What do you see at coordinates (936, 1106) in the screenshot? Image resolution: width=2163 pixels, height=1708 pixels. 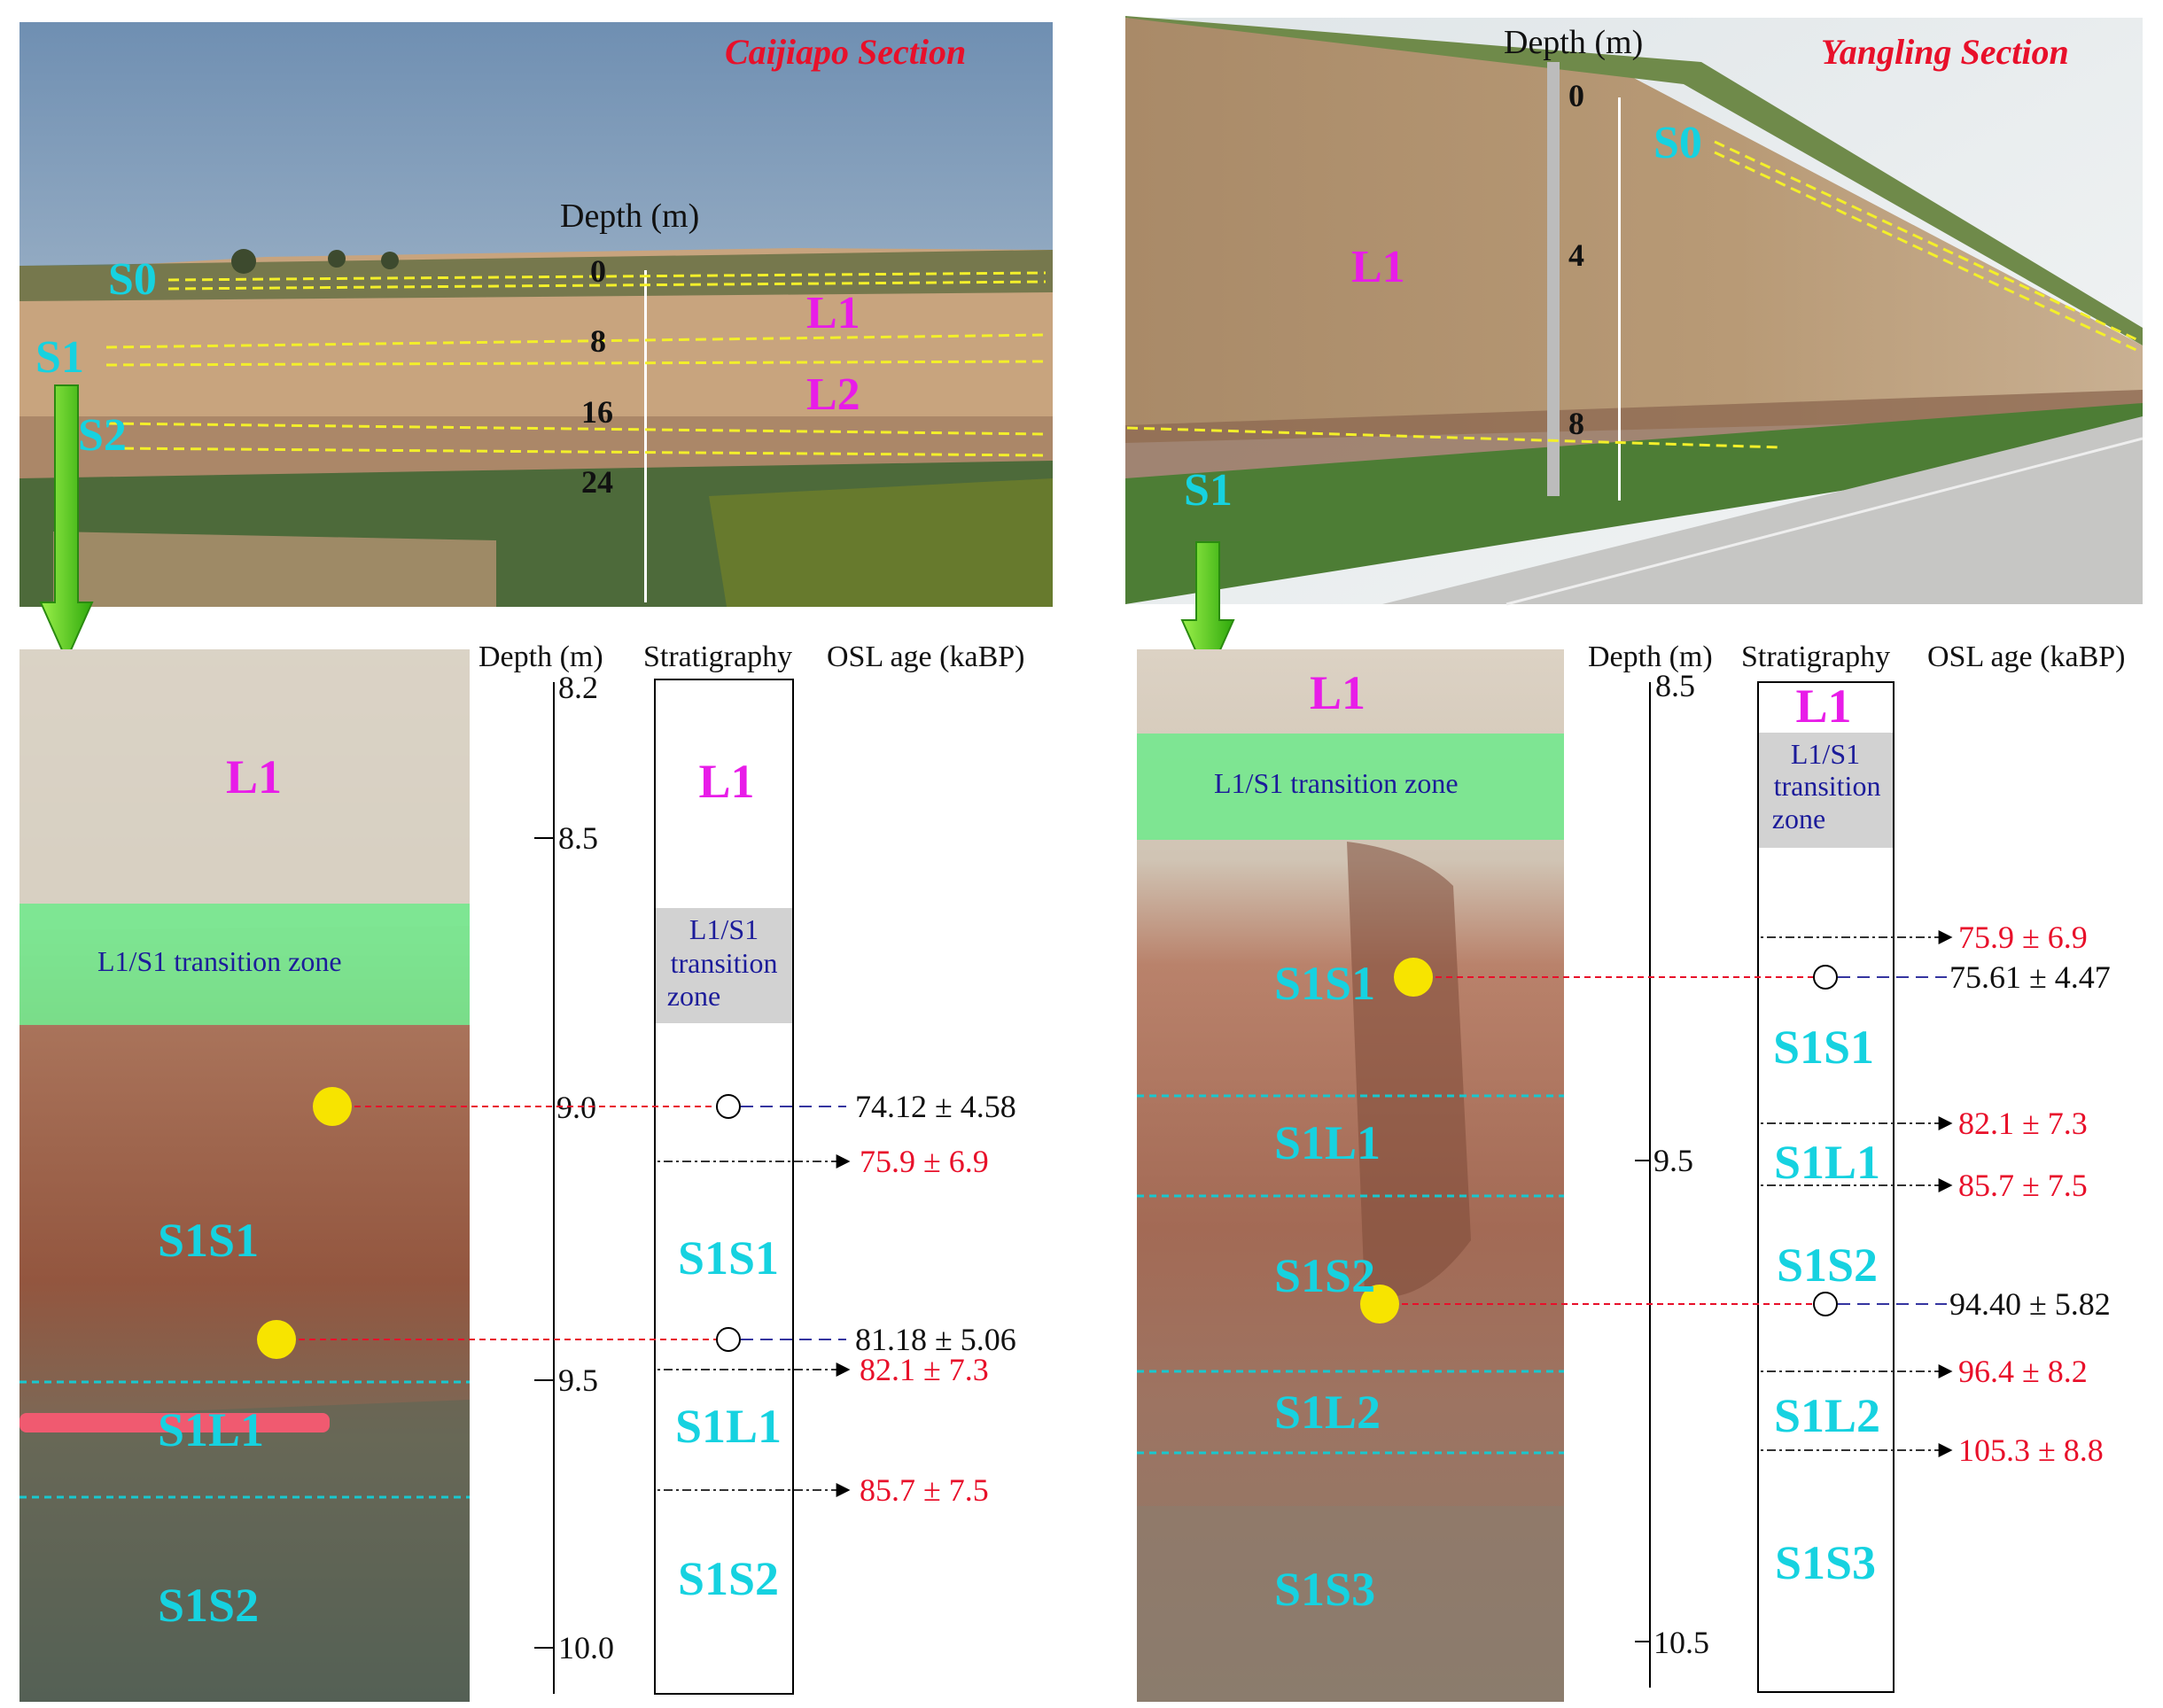 I see `osl-measured-age: 74.12 ± 4.58` at bounding box center [936, 1106].